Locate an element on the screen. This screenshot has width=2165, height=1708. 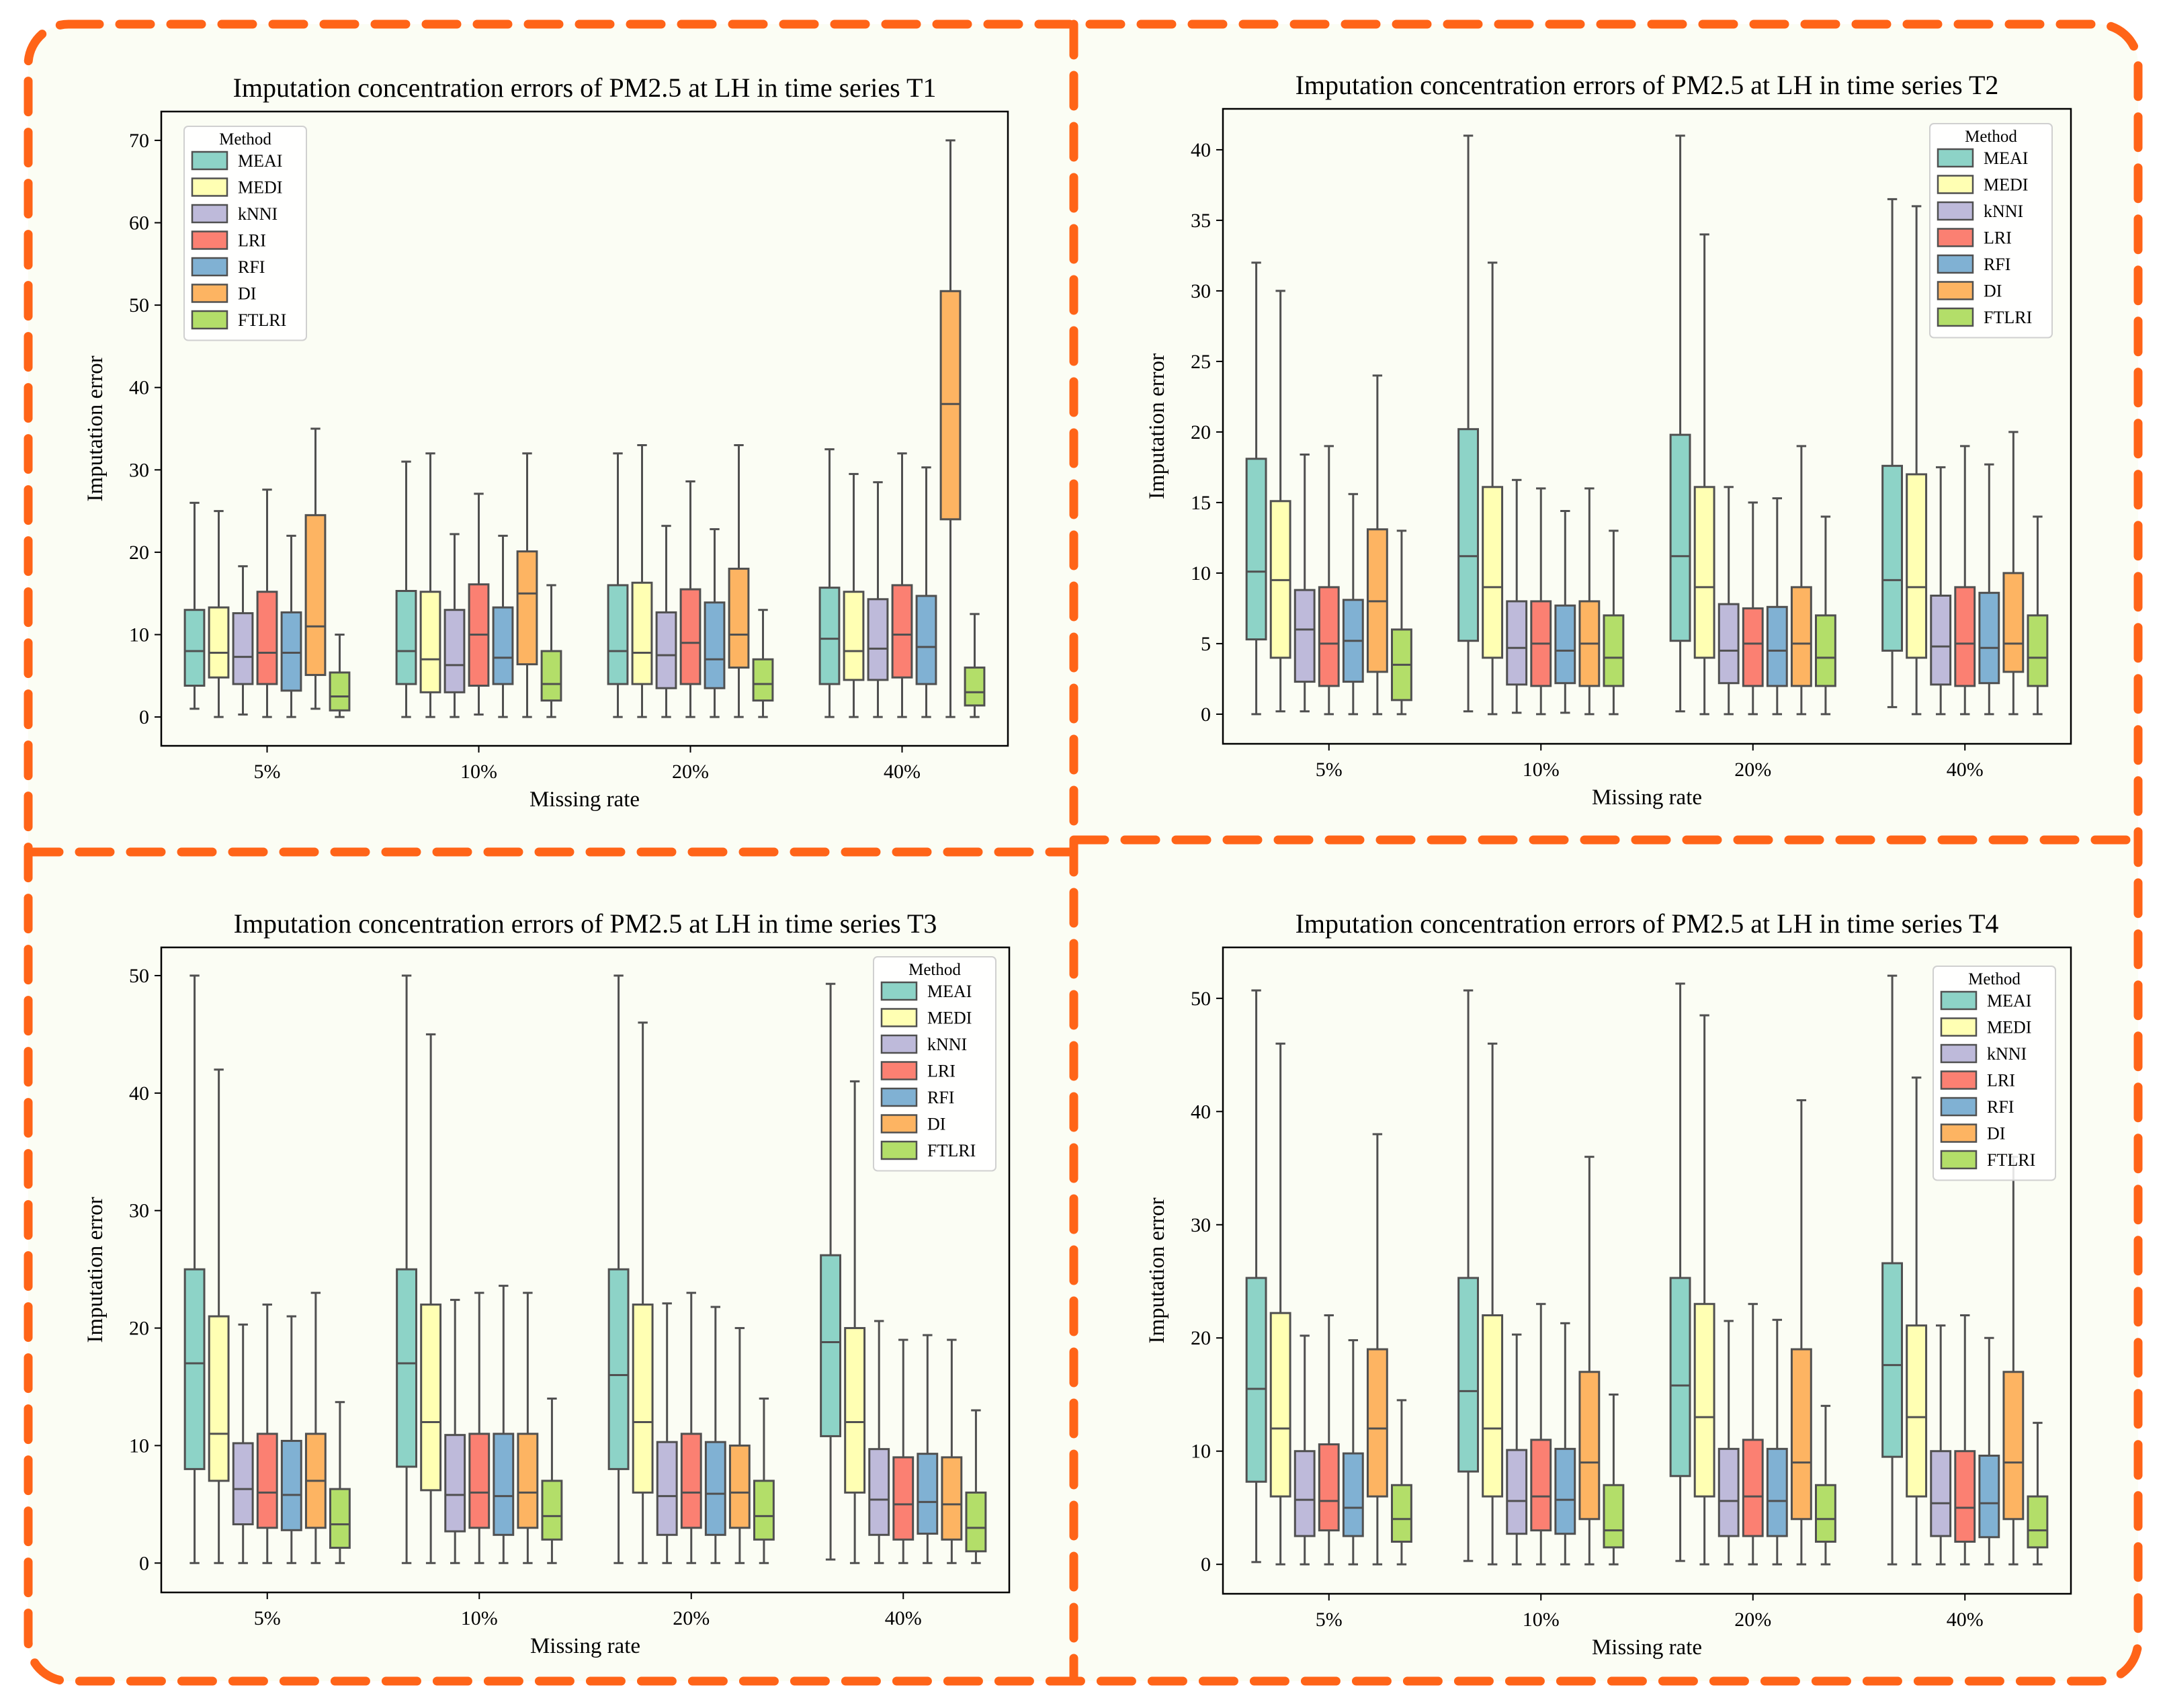
box-lri-5pct is located at coordinates (1329, 580).